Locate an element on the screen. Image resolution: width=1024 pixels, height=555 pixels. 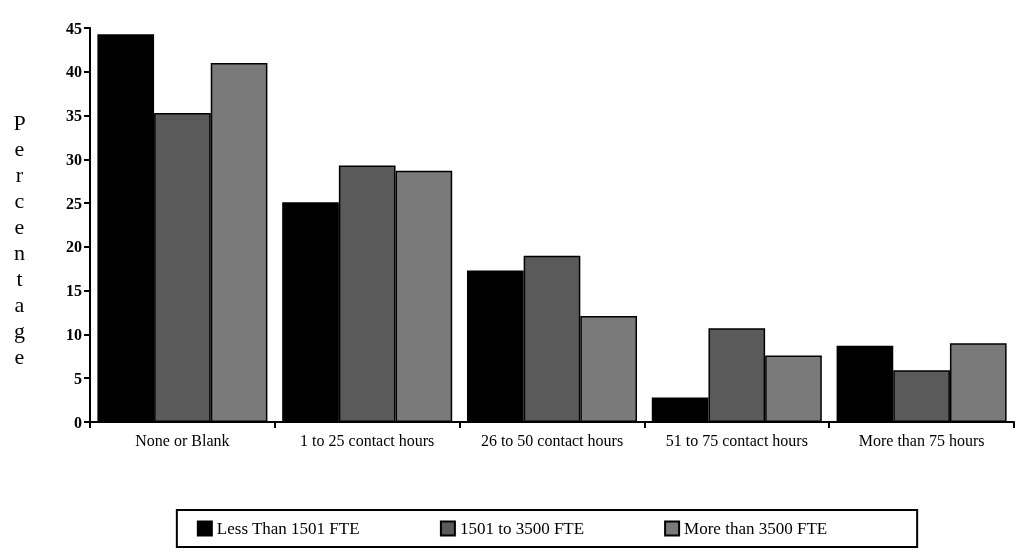
y-axis-title: Percentage is located at coordinates (19, 240).